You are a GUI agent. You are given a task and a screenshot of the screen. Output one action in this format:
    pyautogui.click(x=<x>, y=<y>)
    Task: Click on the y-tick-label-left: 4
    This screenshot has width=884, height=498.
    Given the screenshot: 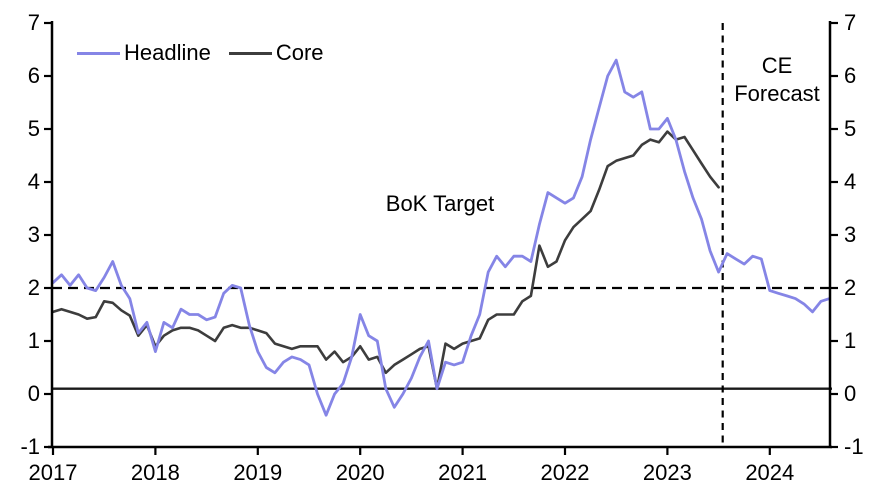 What is the action you would take?
    pyautogui.click(x=34, y=181)
    